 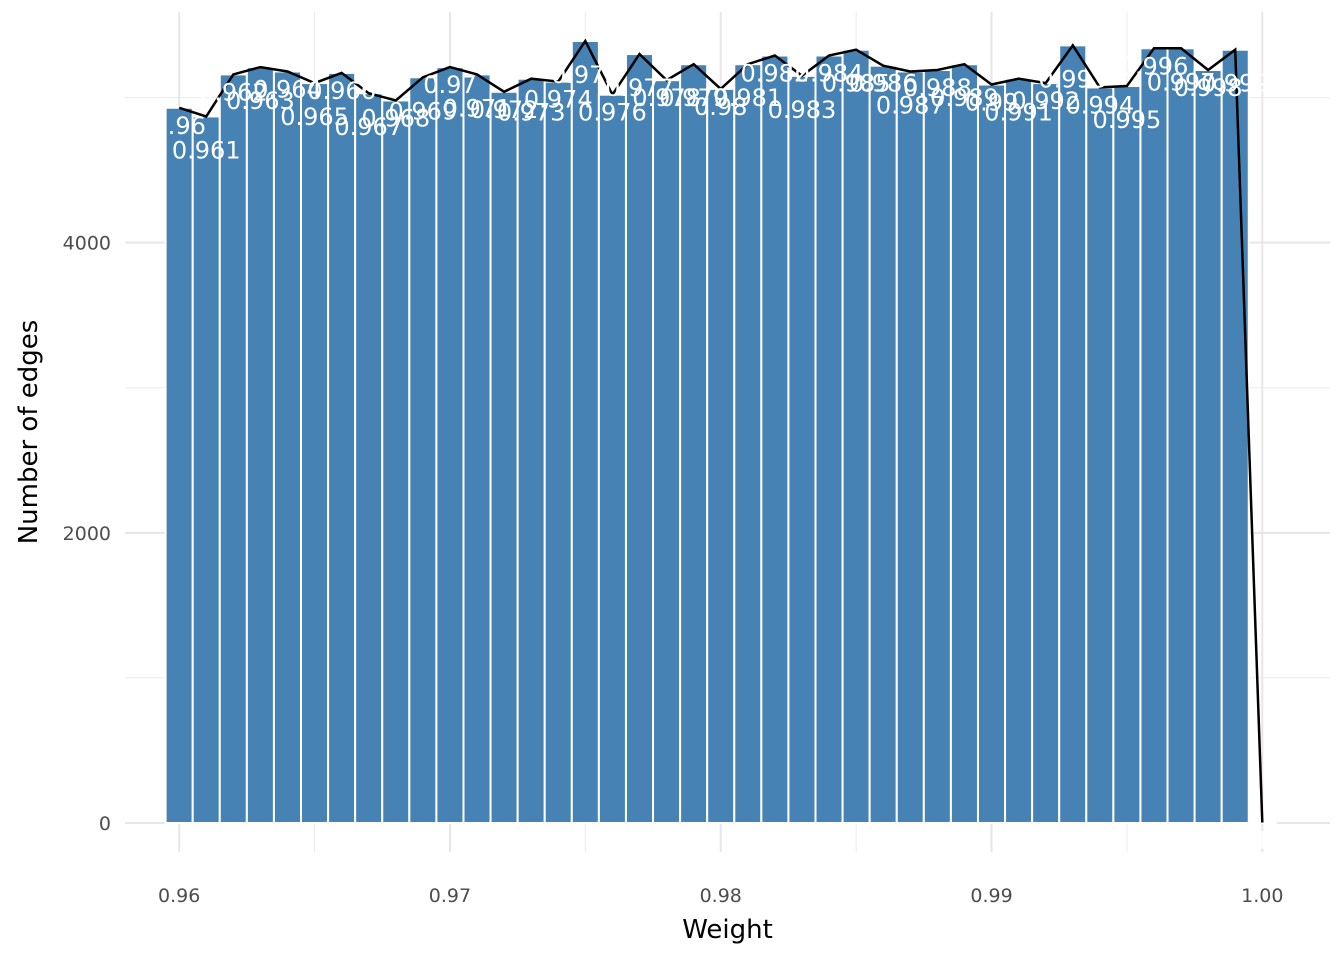 What do you see at coordinates (639, 88) in the screenshot?
I see `bar-label: 0.977` at bounding box center [639, 88].